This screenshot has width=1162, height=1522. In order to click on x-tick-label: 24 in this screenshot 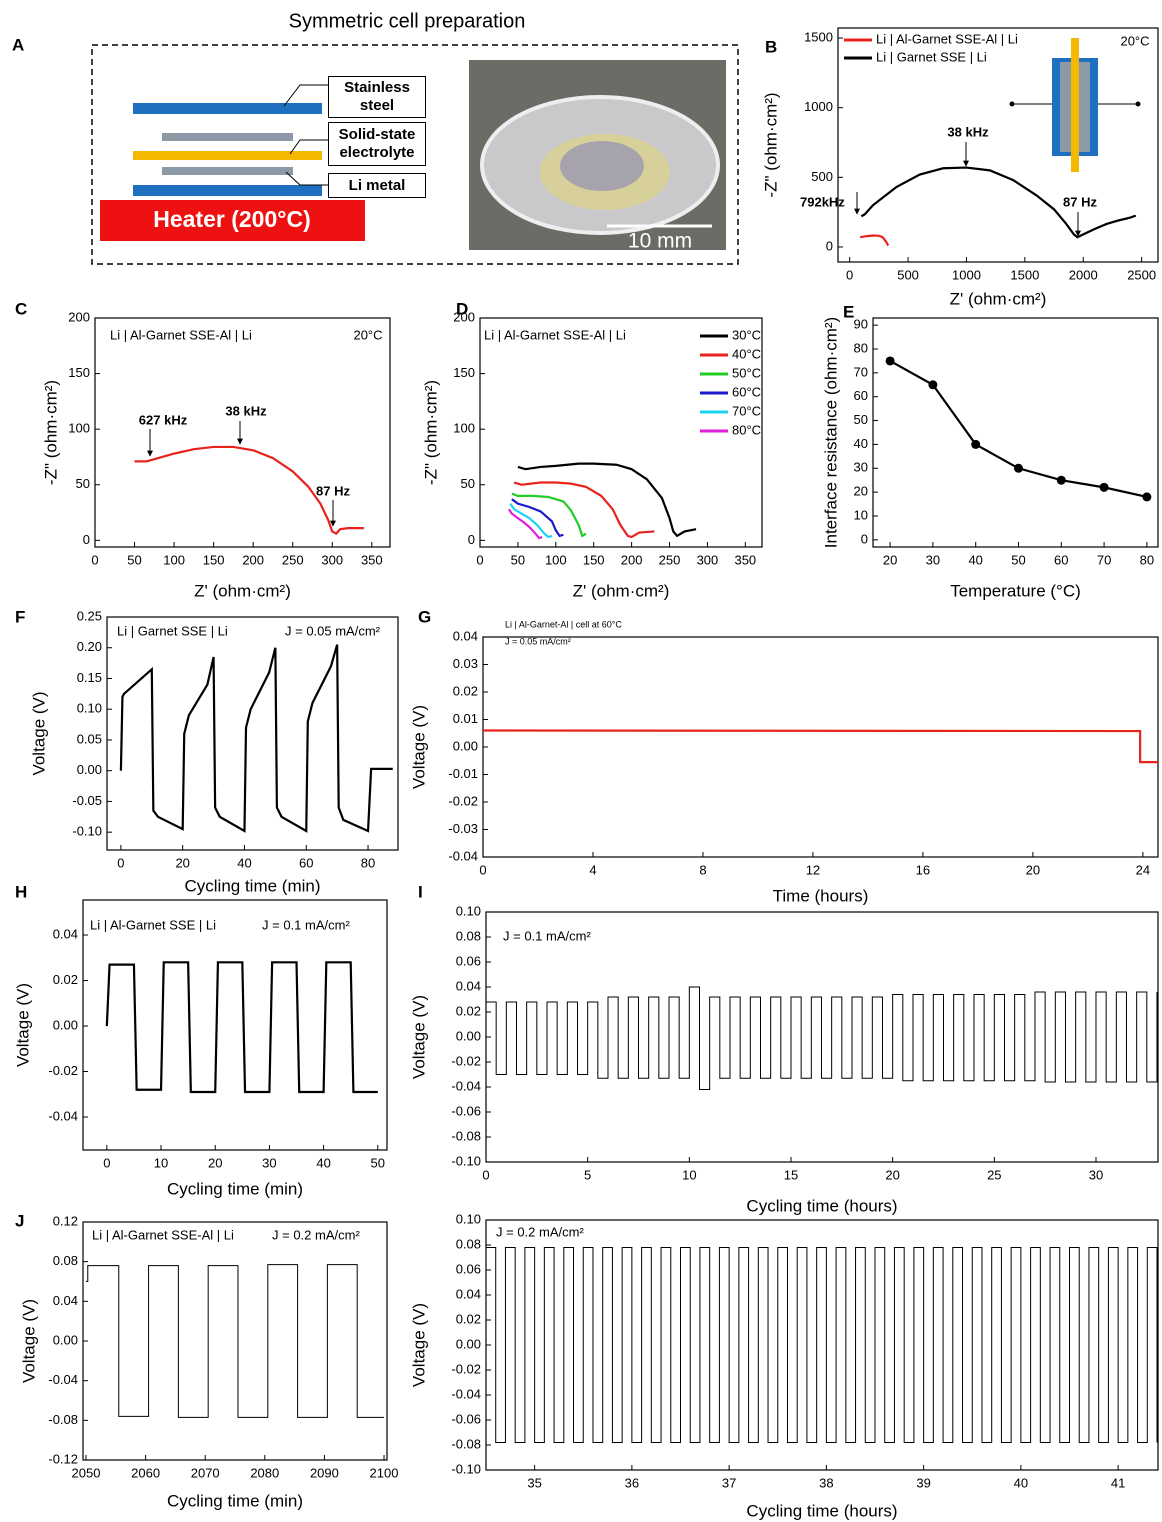, I will do `click(1143, 869)`.